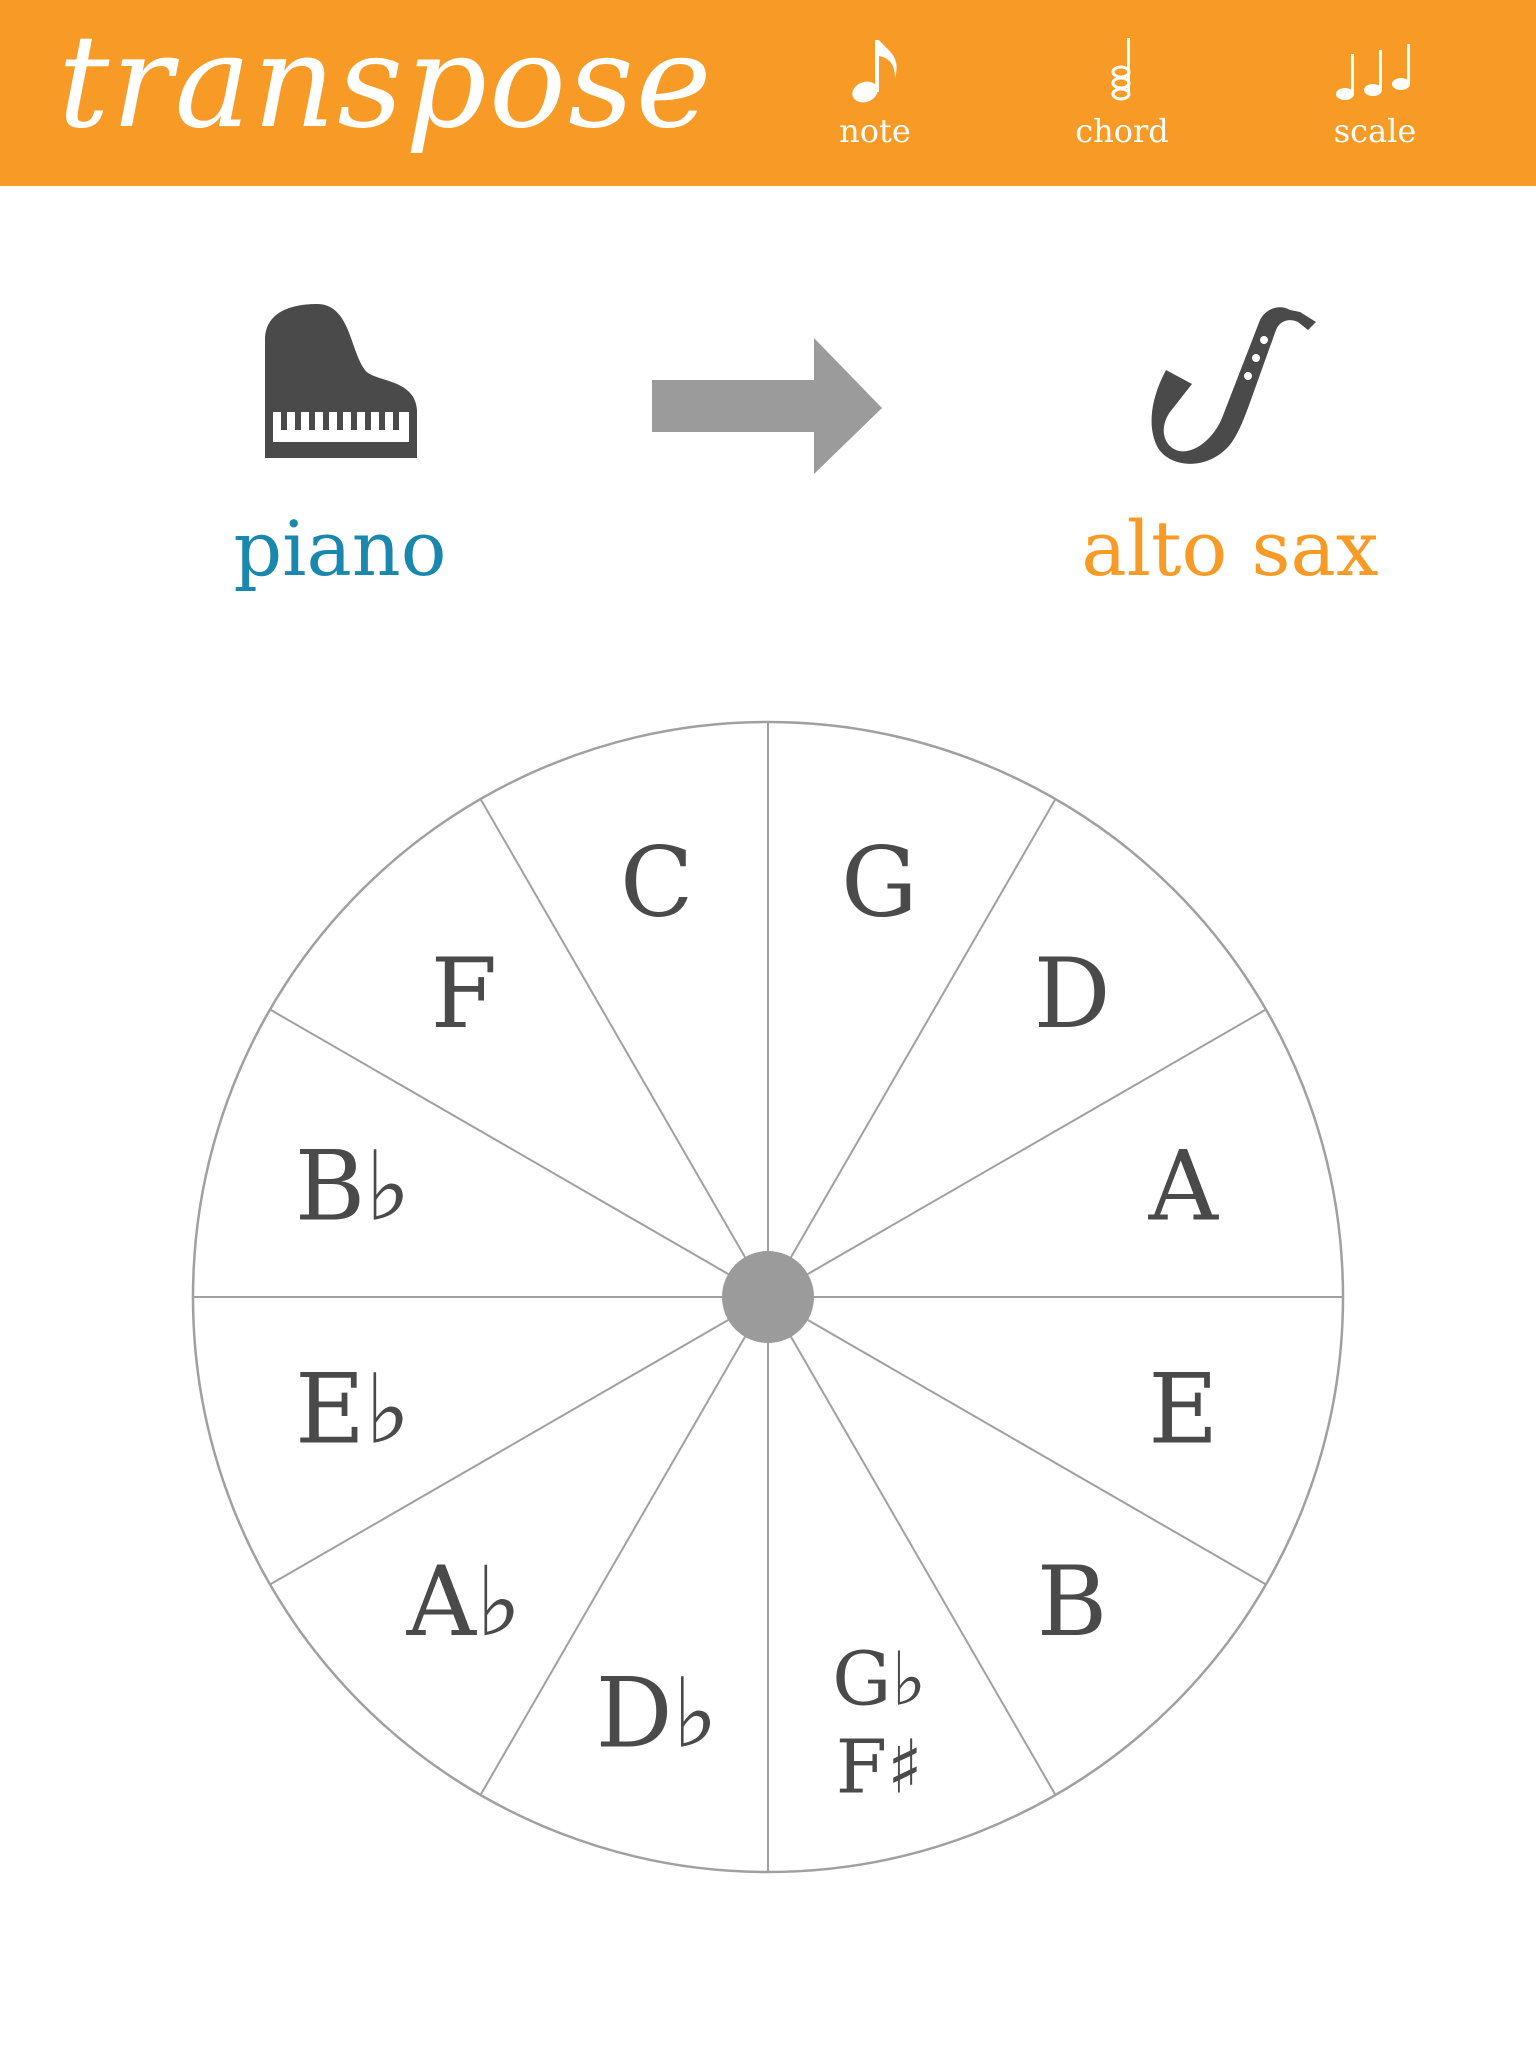 Image resolution: width=1536 pixels, height=2048 pixels. I want to click on nav-note-label: note, so click(875, 131).